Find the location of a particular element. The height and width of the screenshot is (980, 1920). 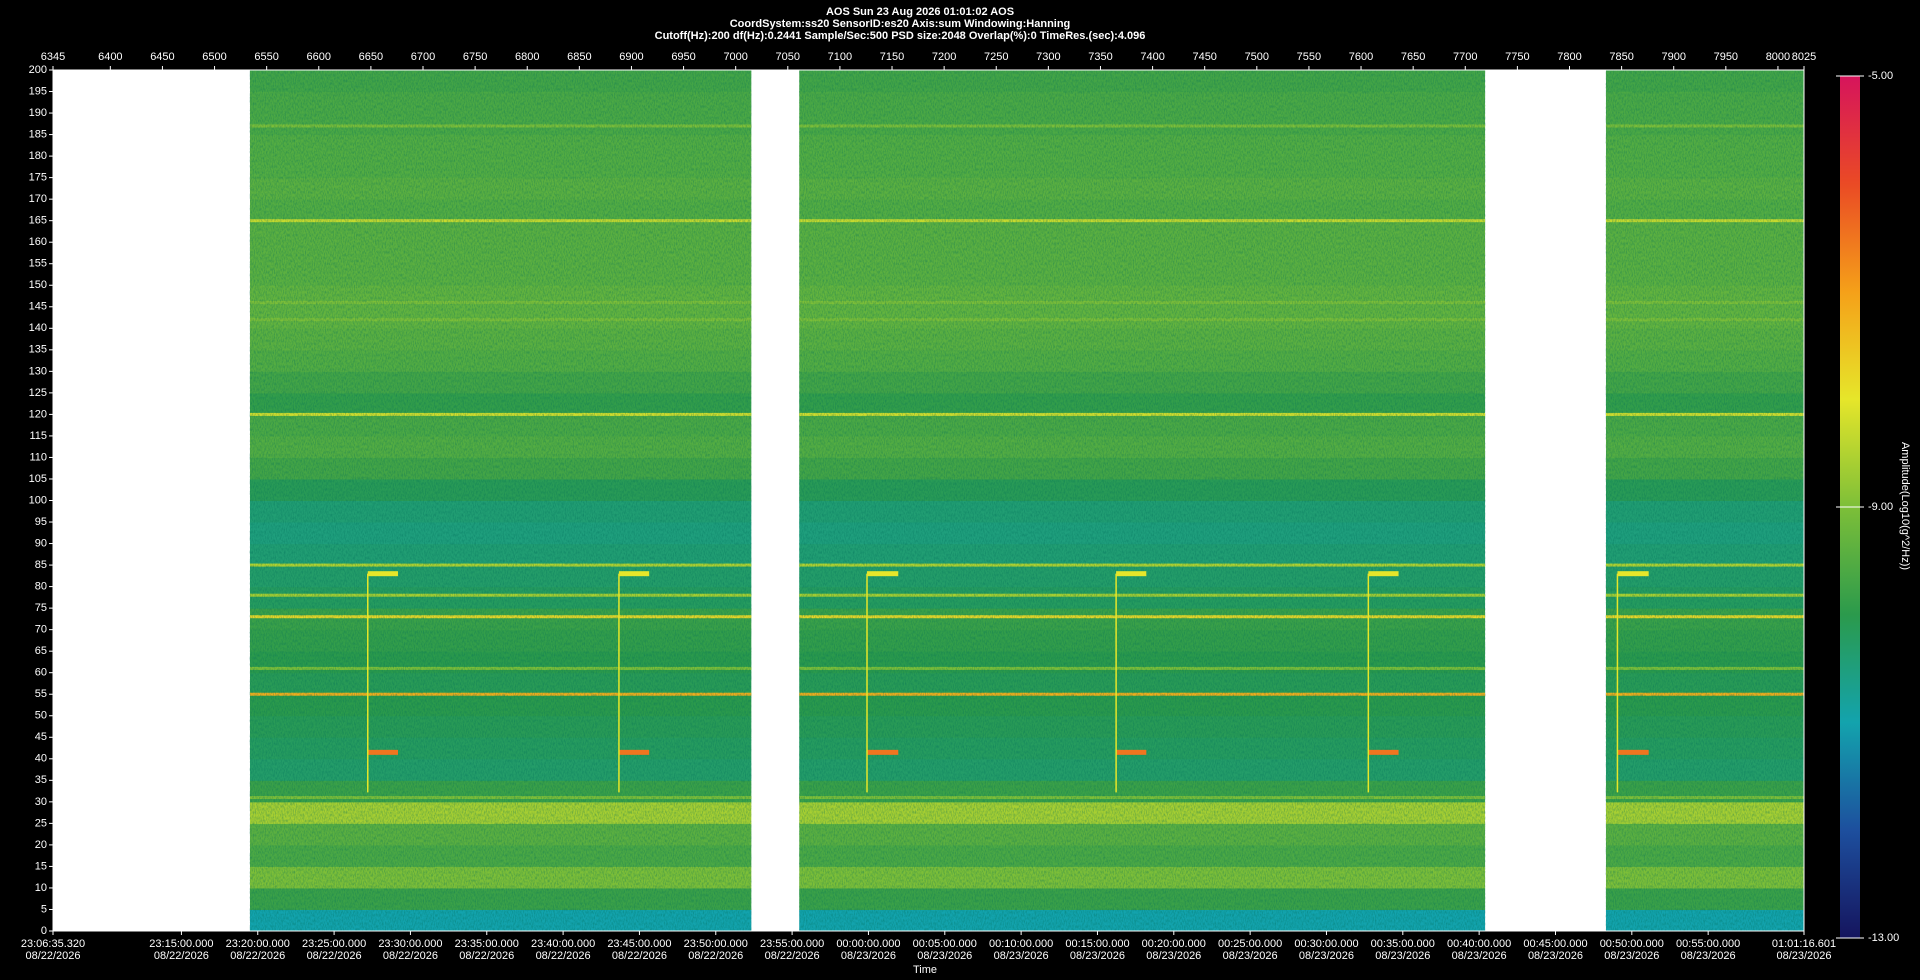

x-top-tick-label: 7850 is located at coordinates (1621, 57).